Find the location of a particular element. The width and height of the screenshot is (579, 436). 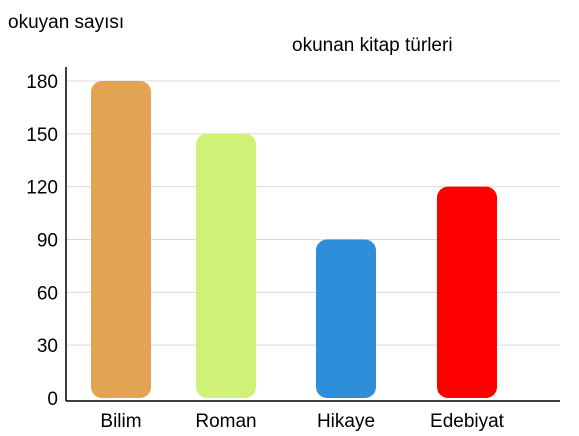

x-tick-label: Roman is located at coordinates (225, 421).